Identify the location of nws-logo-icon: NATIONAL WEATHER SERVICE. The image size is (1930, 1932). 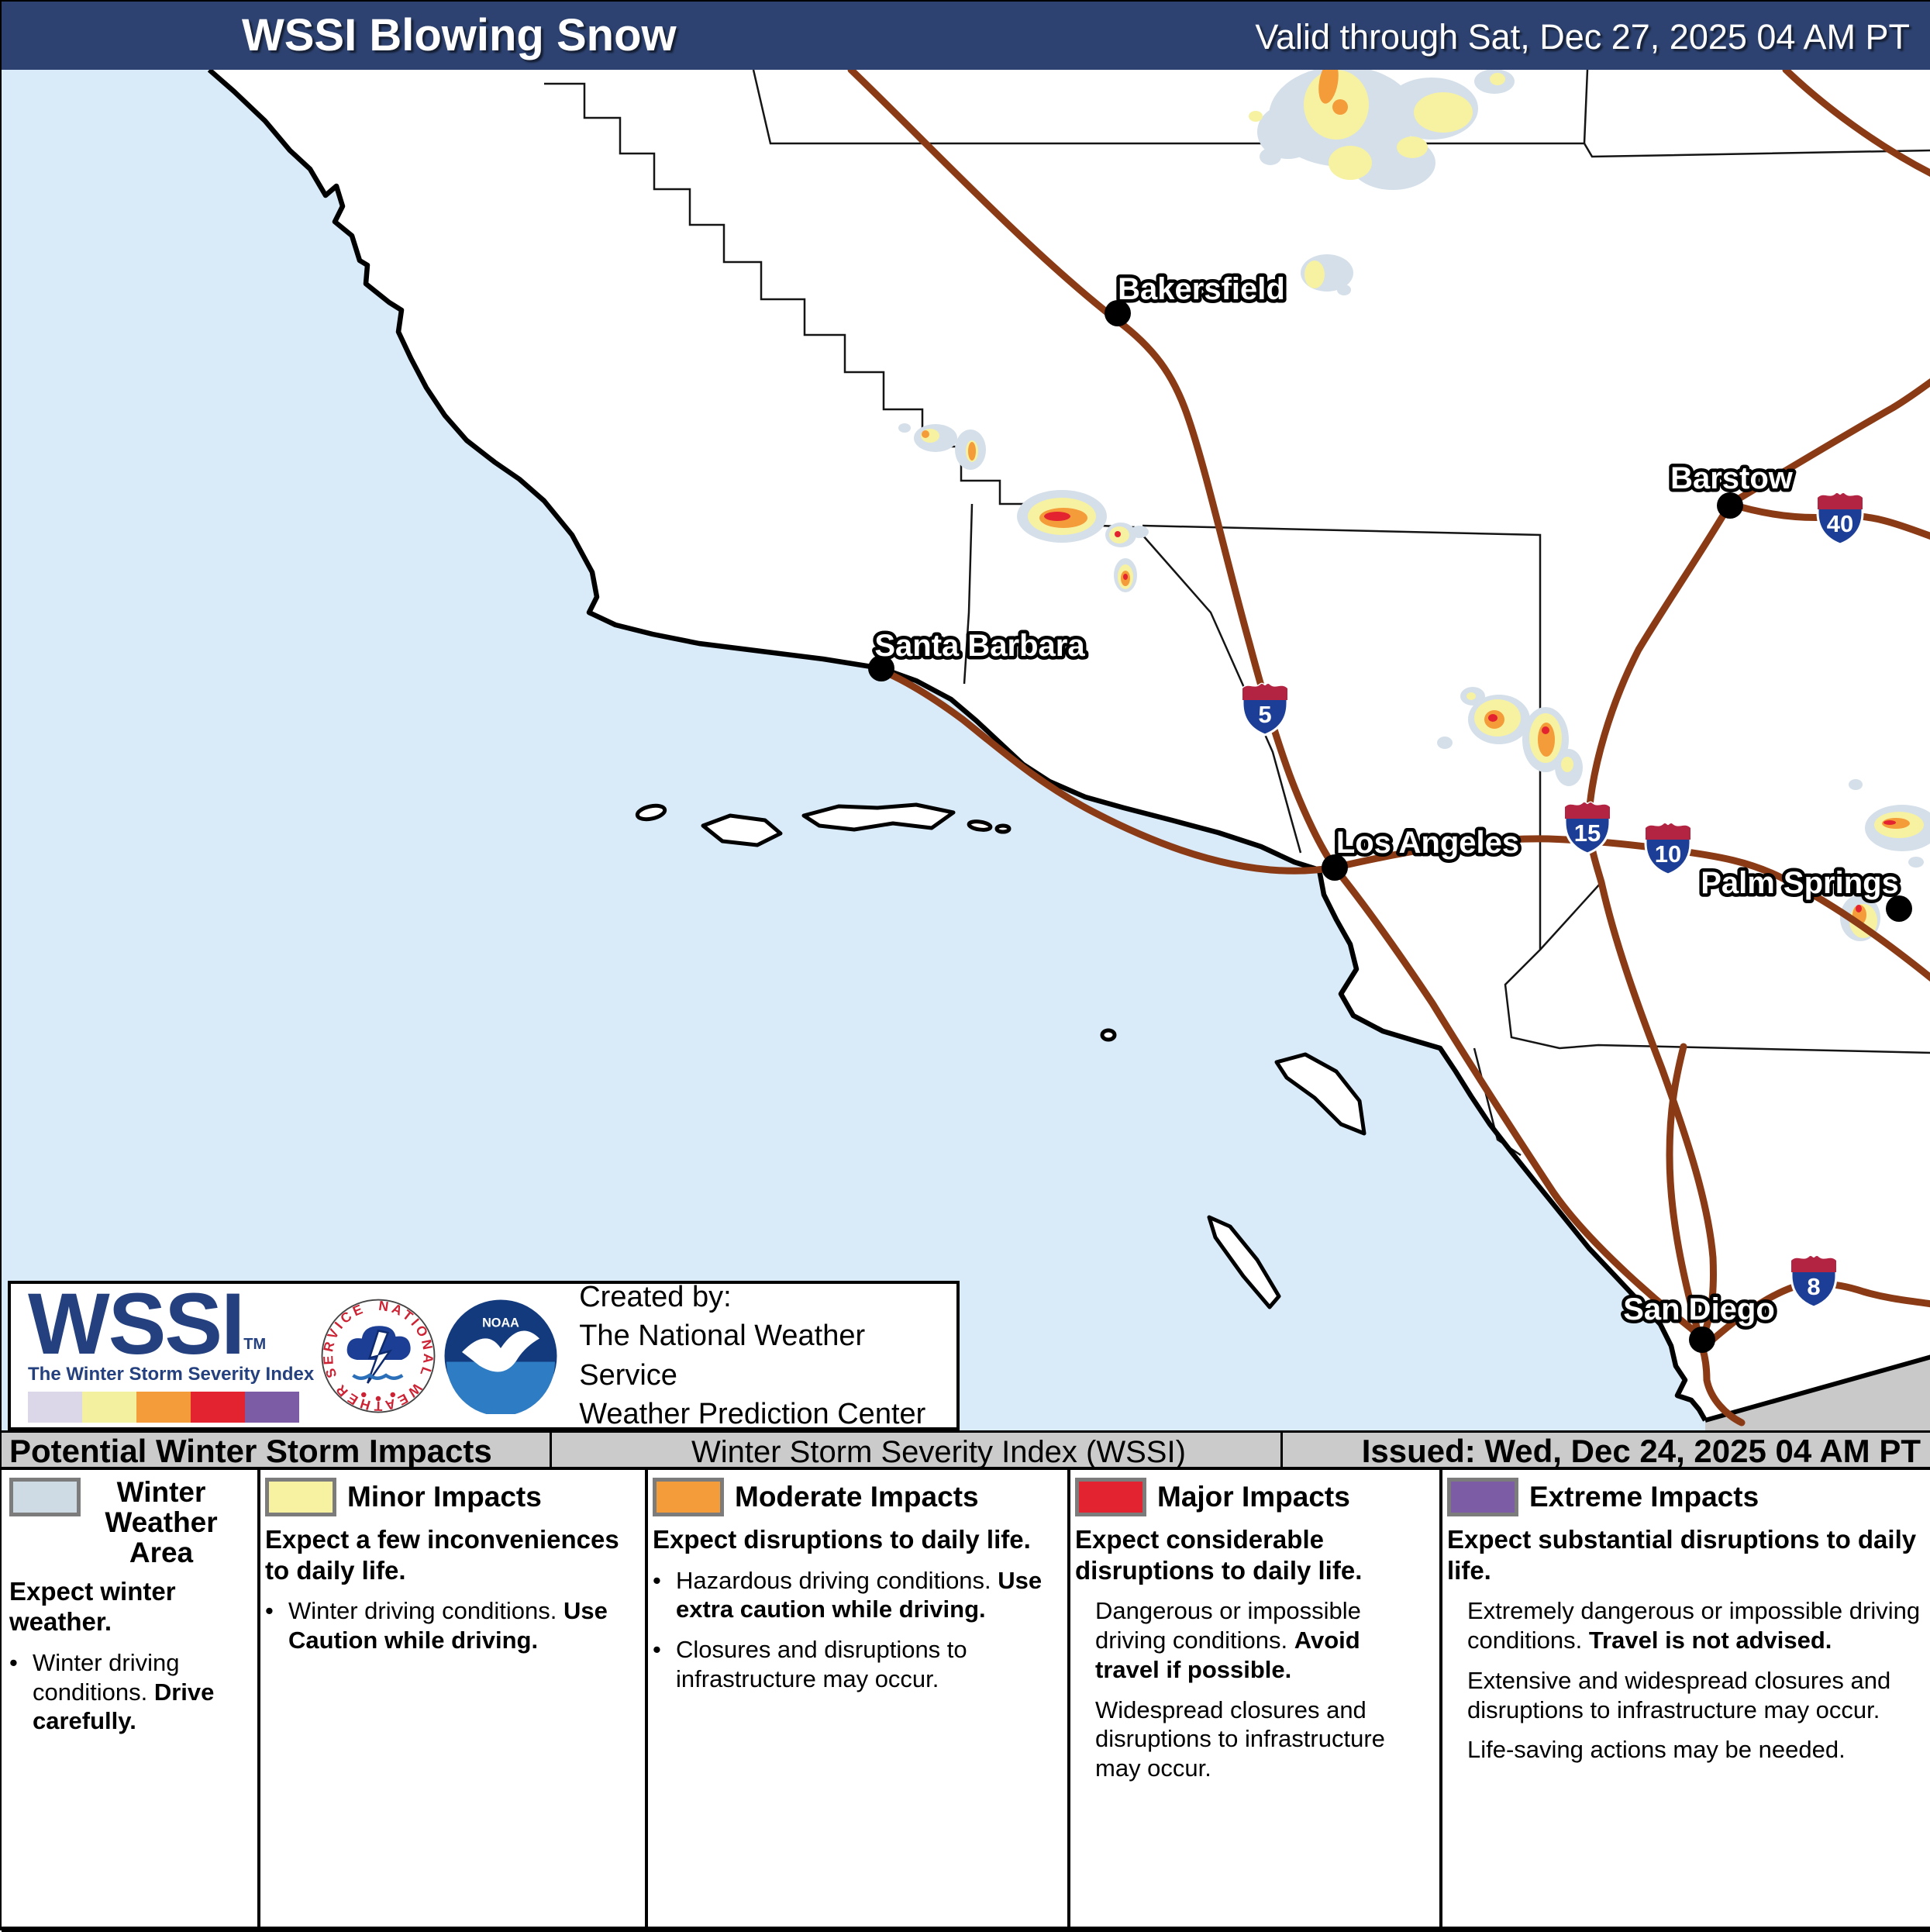
(378, 1355).